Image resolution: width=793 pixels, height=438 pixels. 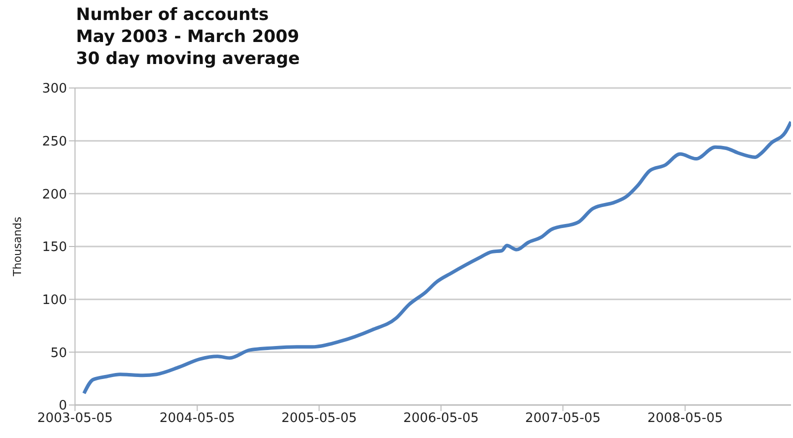 I want to click on y-tick-label: 100, so click(x=54, y=300).